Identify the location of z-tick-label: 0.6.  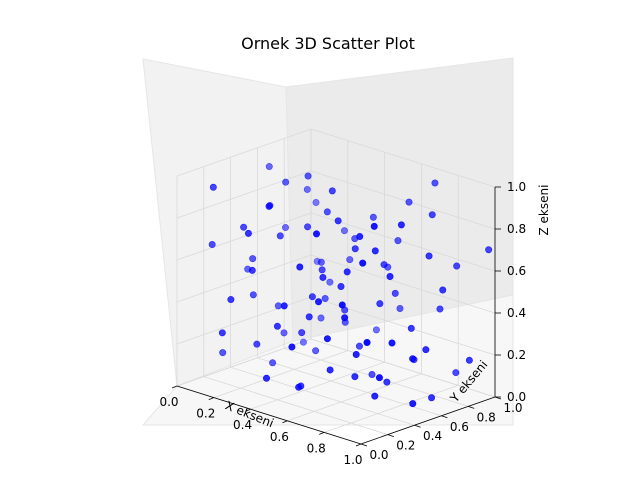
(516, 271).